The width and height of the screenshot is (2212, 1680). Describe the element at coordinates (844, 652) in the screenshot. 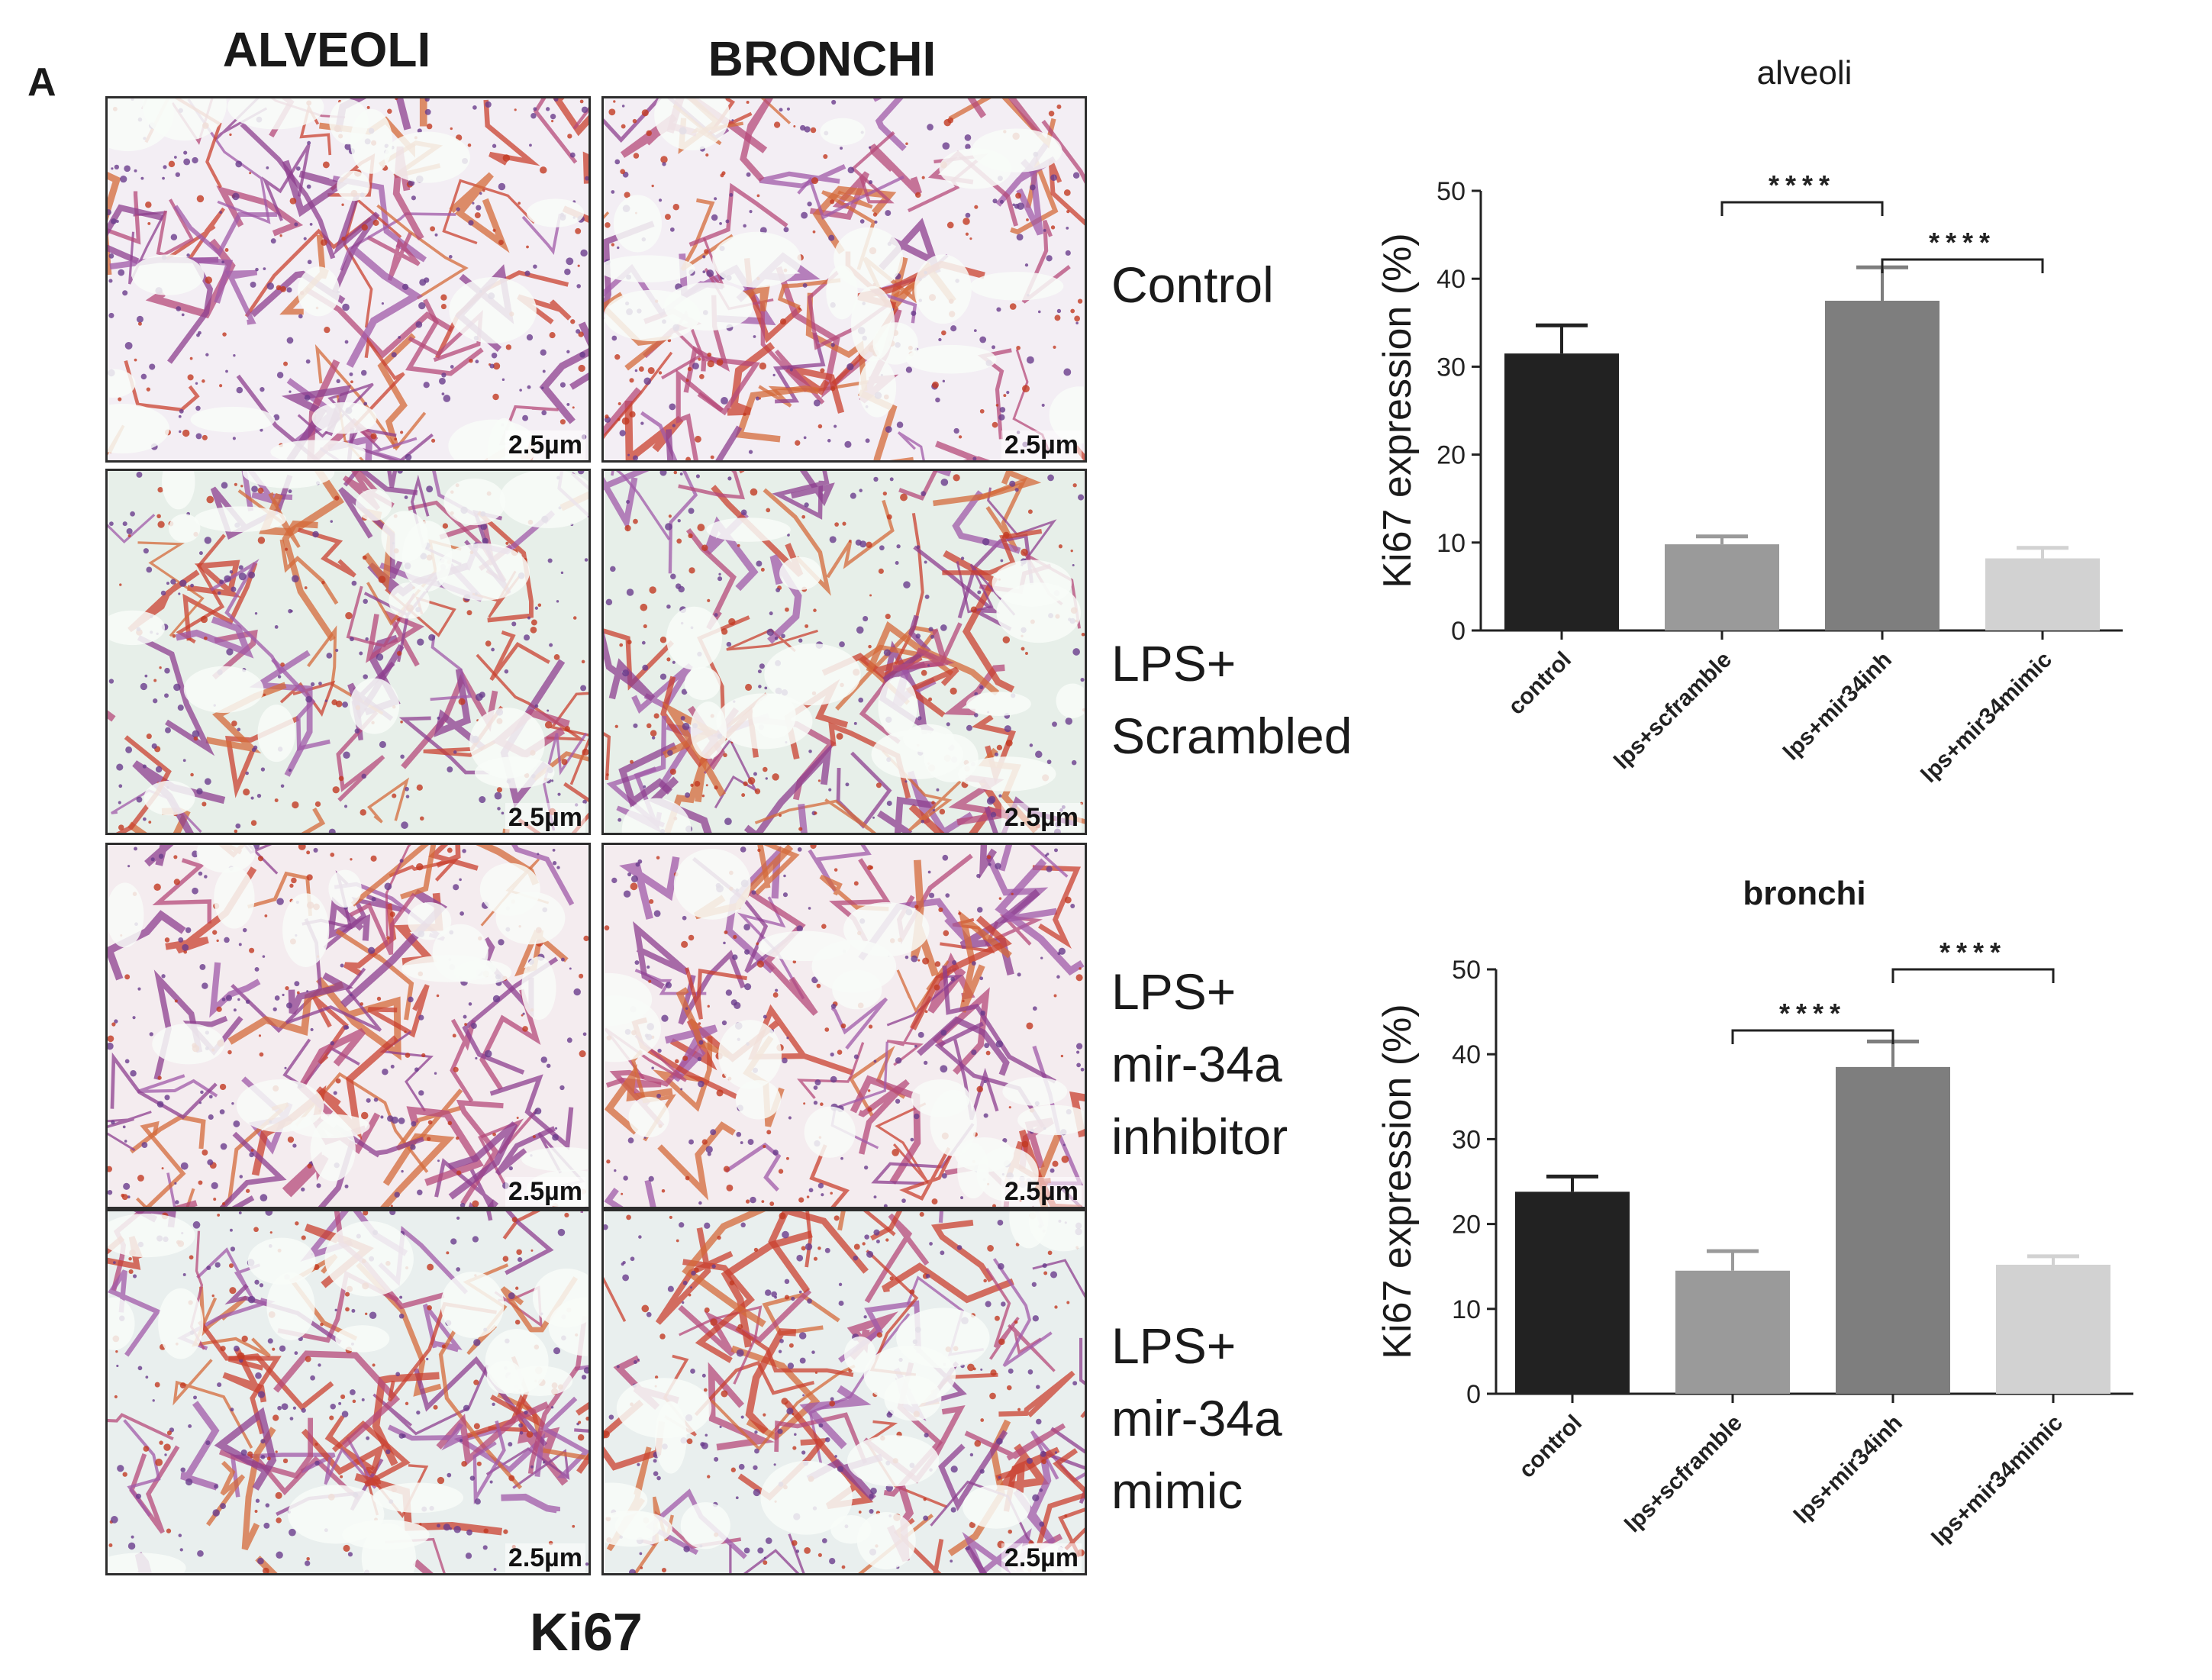

I see `micrograph-bronchi-lps-scrambled: 2.5µm` at that location.